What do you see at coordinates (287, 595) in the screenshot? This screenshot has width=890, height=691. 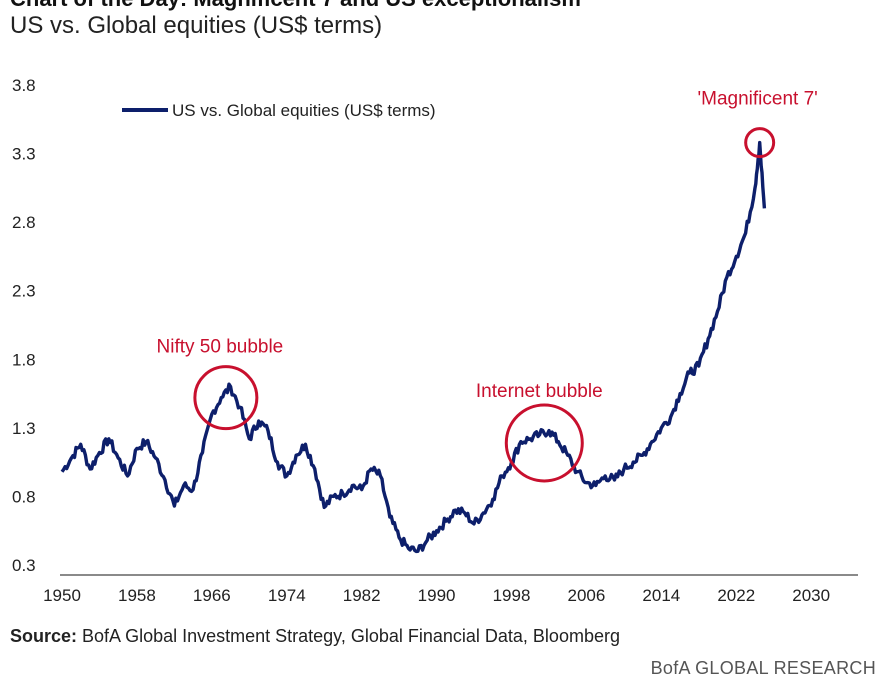 I see `x-tick-label: 1974` at bounding box center [287, 595].